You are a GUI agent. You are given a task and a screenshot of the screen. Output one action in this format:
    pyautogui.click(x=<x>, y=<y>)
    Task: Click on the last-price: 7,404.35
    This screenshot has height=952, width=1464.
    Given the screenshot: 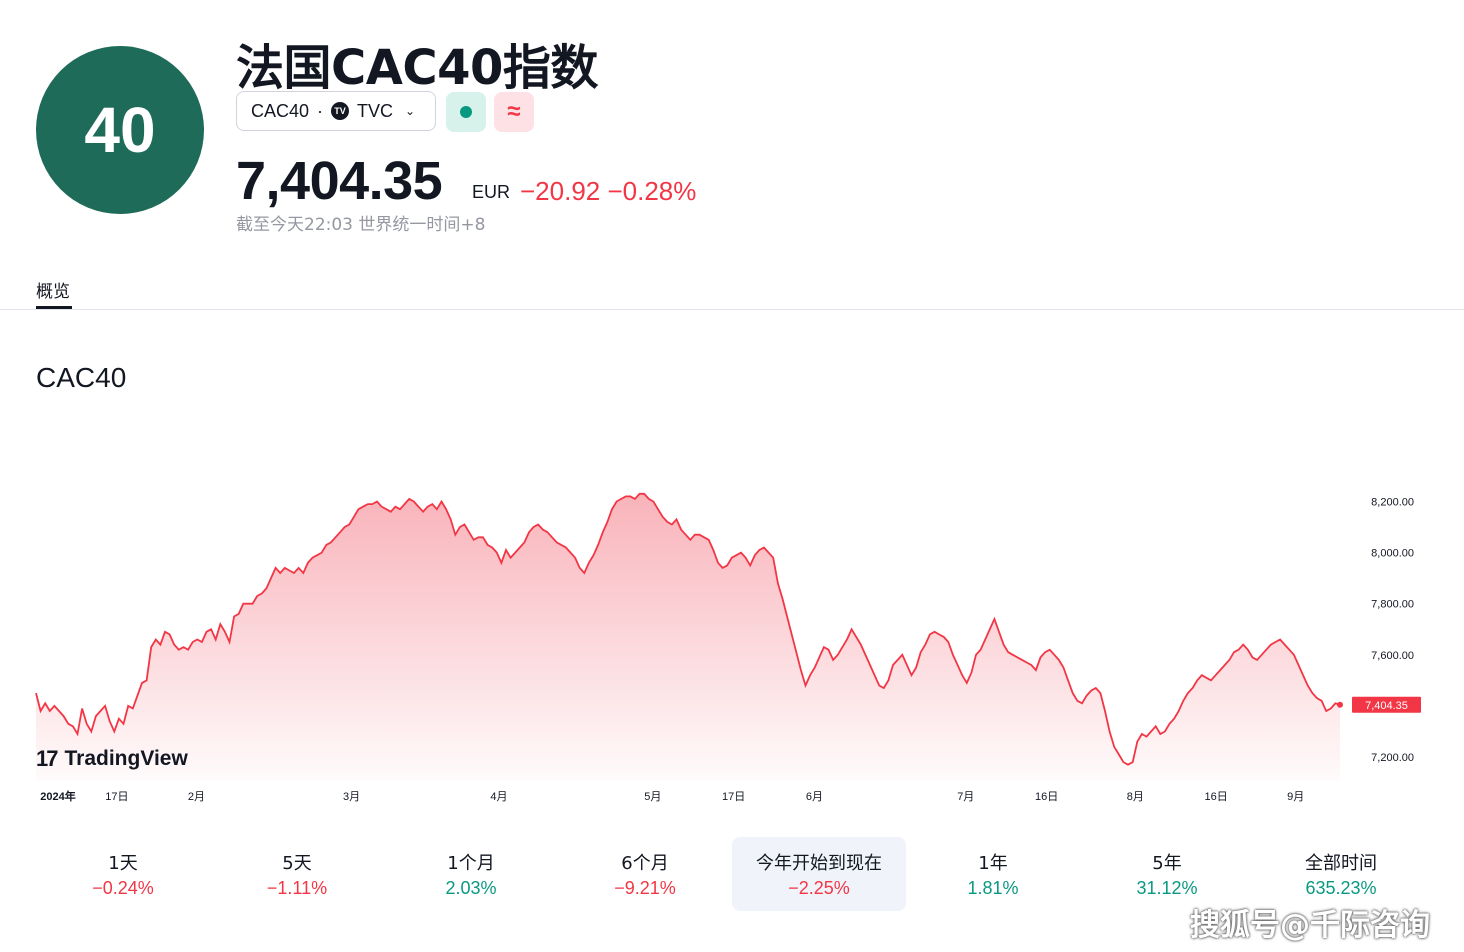 What is the action you would take?
    pyautogui.click(x=339, y=181)
    